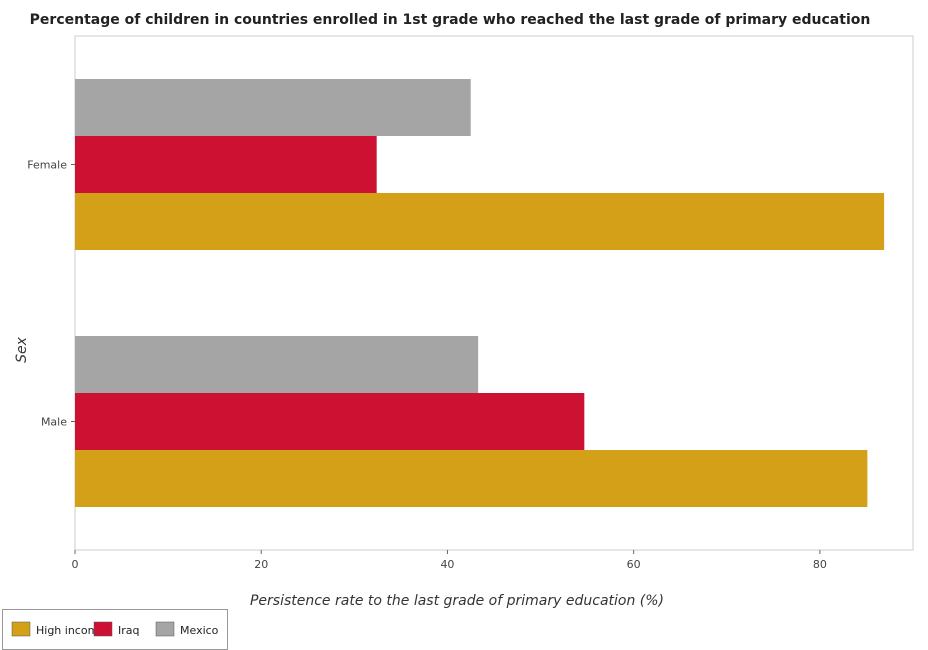  I want to click on bar-high-income-female, so click(480, 221).